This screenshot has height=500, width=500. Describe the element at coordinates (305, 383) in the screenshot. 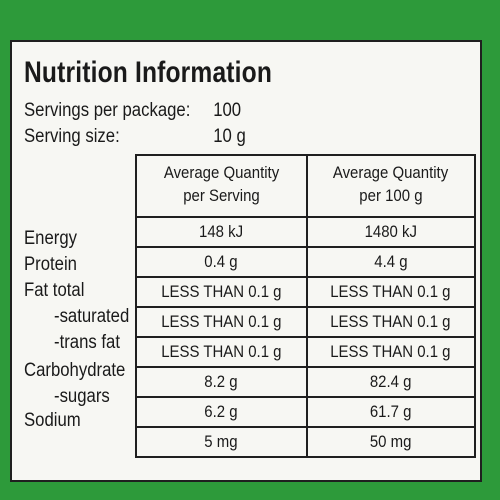

I see `table-row: 8.2 g 82.4 g` at that location.